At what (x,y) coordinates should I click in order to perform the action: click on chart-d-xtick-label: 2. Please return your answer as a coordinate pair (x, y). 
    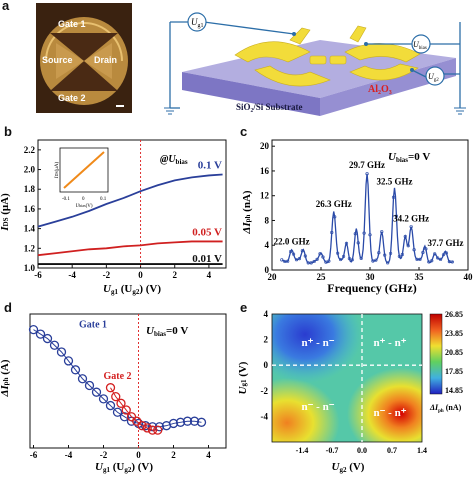
    Looking at the image, I should click on (173, 455).